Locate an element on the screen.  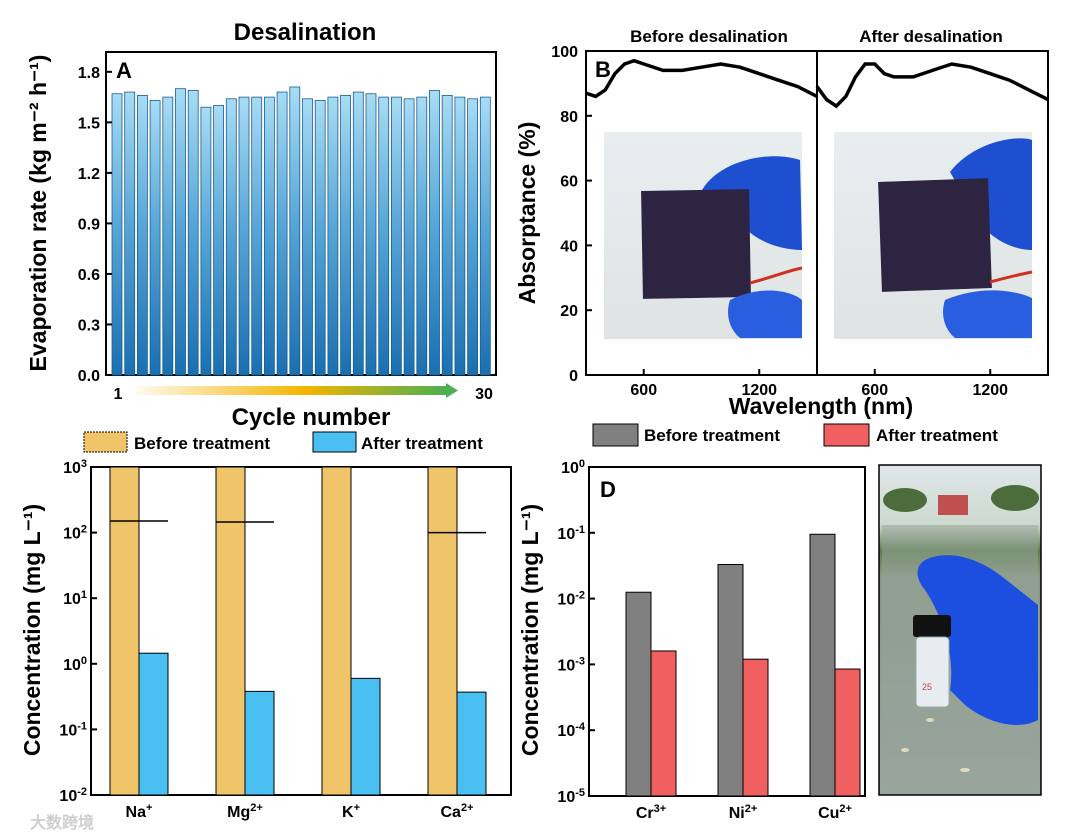
panel-d-category-label: Ni2+ is located at coordinates (743, 812).